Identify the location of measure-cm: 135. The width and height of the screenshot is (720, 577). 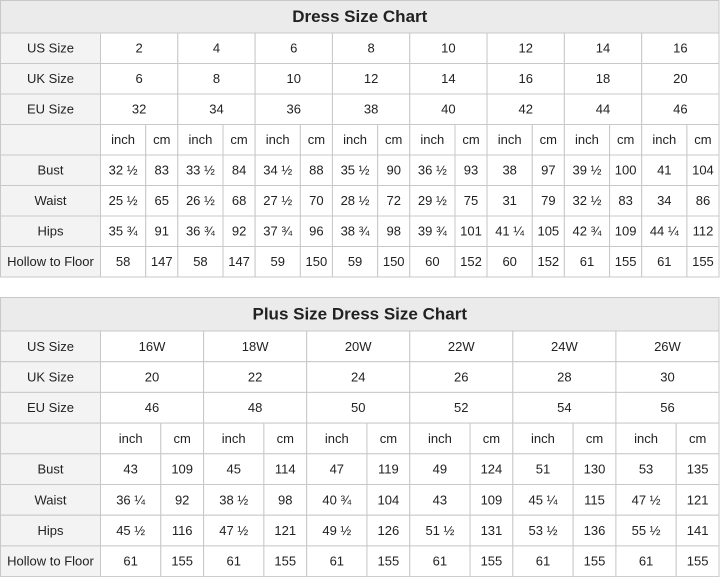
(698, 469).